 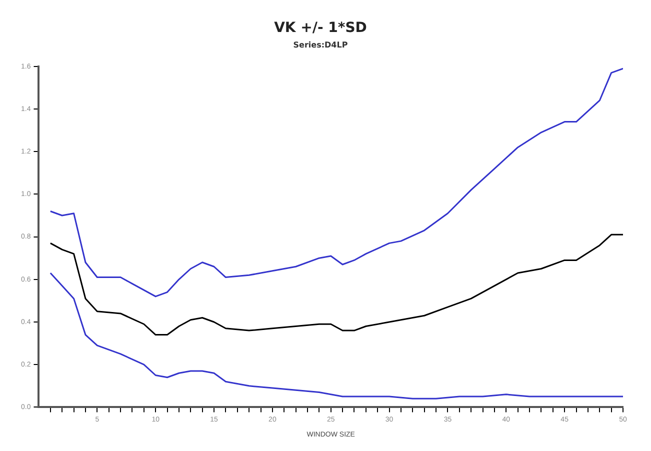 I want to click on chart-title: VK +/- 1*SD, so click(x=320, y=28).